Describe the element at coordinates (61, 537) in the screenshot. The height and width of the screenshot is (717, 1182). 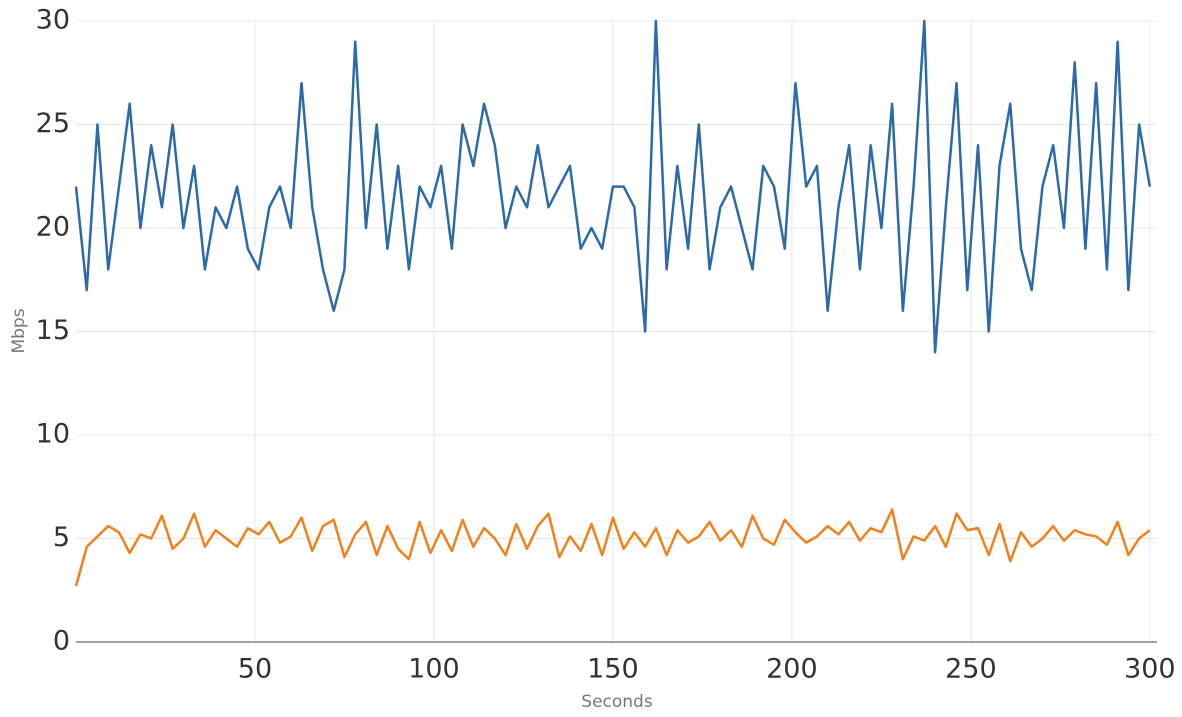
I see `y-tick-label: 5` at that location.